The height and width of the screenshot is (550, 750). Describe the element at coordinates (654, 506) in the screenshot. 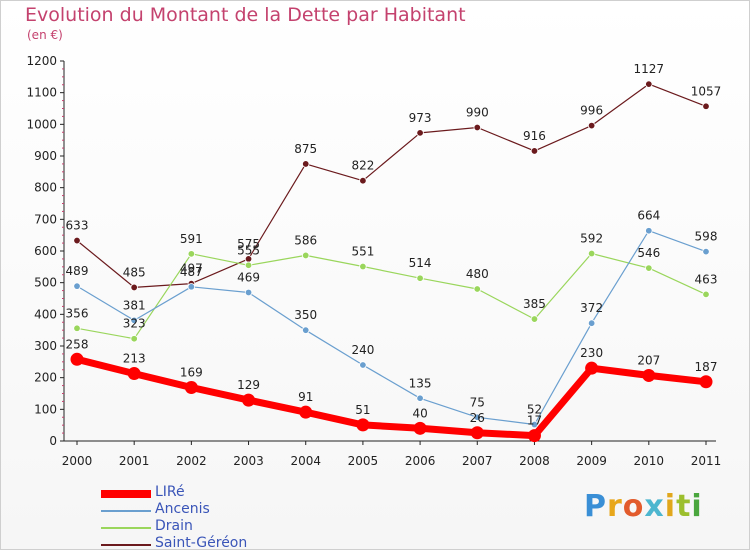

I see `brand-letter: x` at that location.